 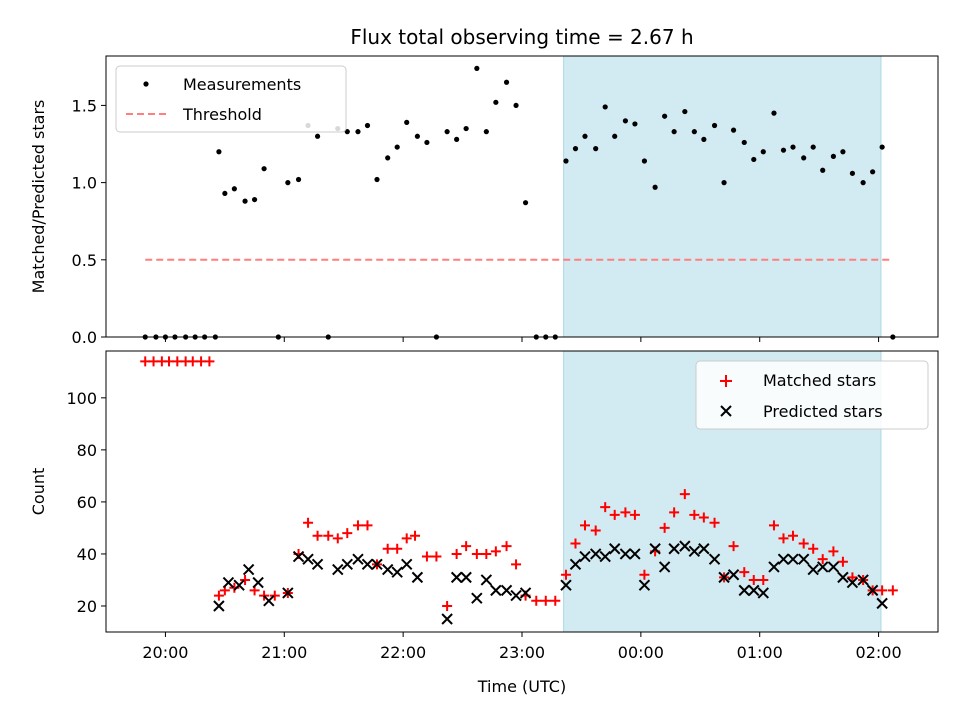 What do you see at coordinates (641, 652) in the screenshot?
I see `panel2-xtick-label: 00:00` at bounding box center [641, 652].